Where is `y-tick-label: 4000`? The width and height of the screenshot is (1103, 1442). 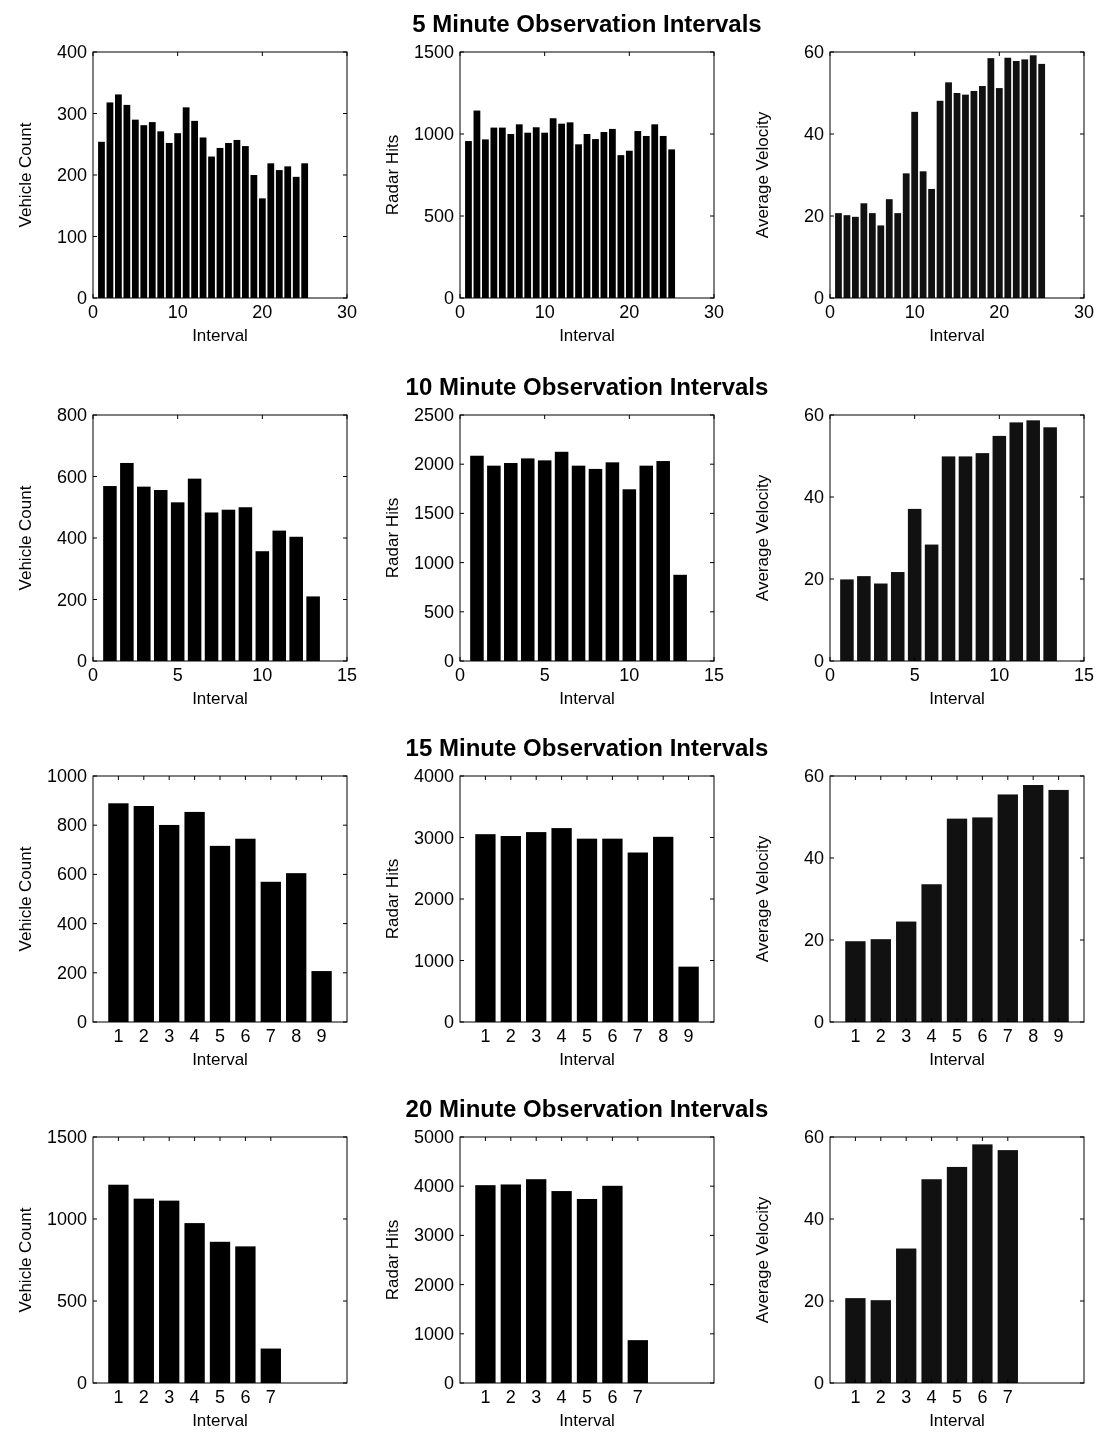 y-tick-label: 4000 is located at coordinates (433, 776).